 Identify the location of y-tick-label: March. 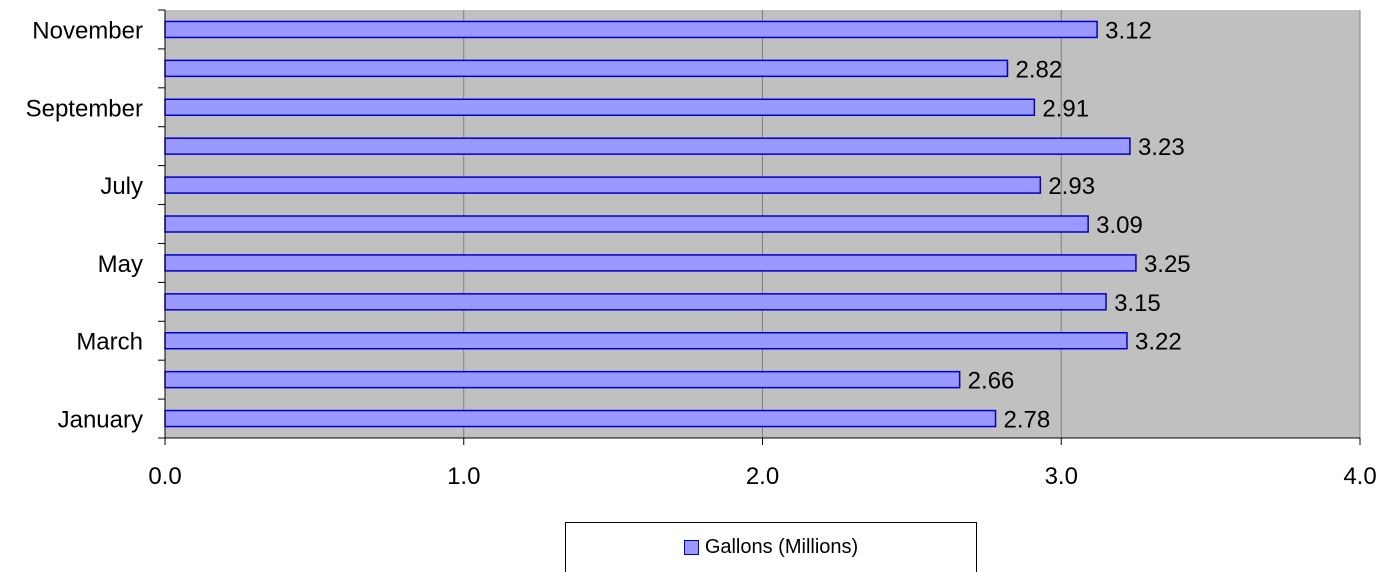
(109, 342).